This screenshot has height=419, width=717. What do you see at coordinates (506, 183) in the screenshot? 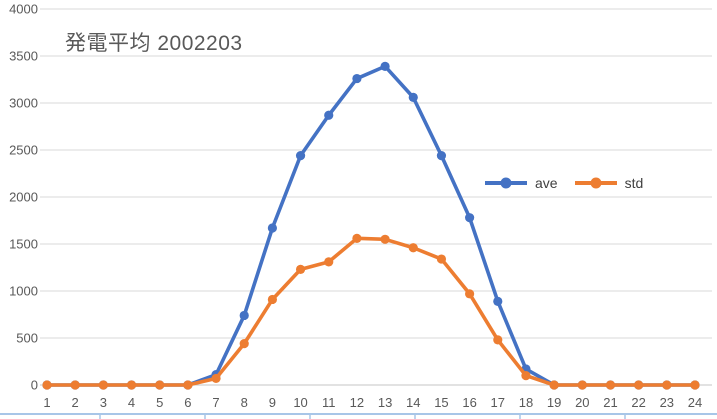
I see `ave-series-line-icon` at bounding box center [506, 183].